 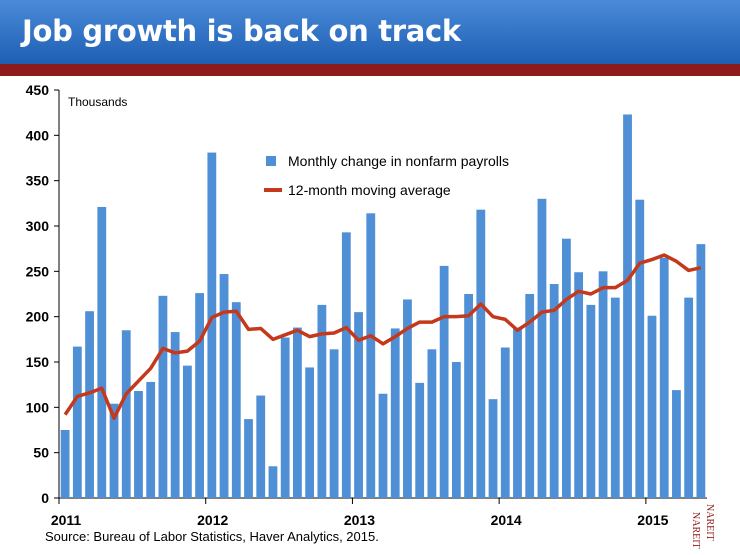 I want to click on y-axis: 0 50 100 150 200 250 300 350 400 450, so click(x=43, y=294).